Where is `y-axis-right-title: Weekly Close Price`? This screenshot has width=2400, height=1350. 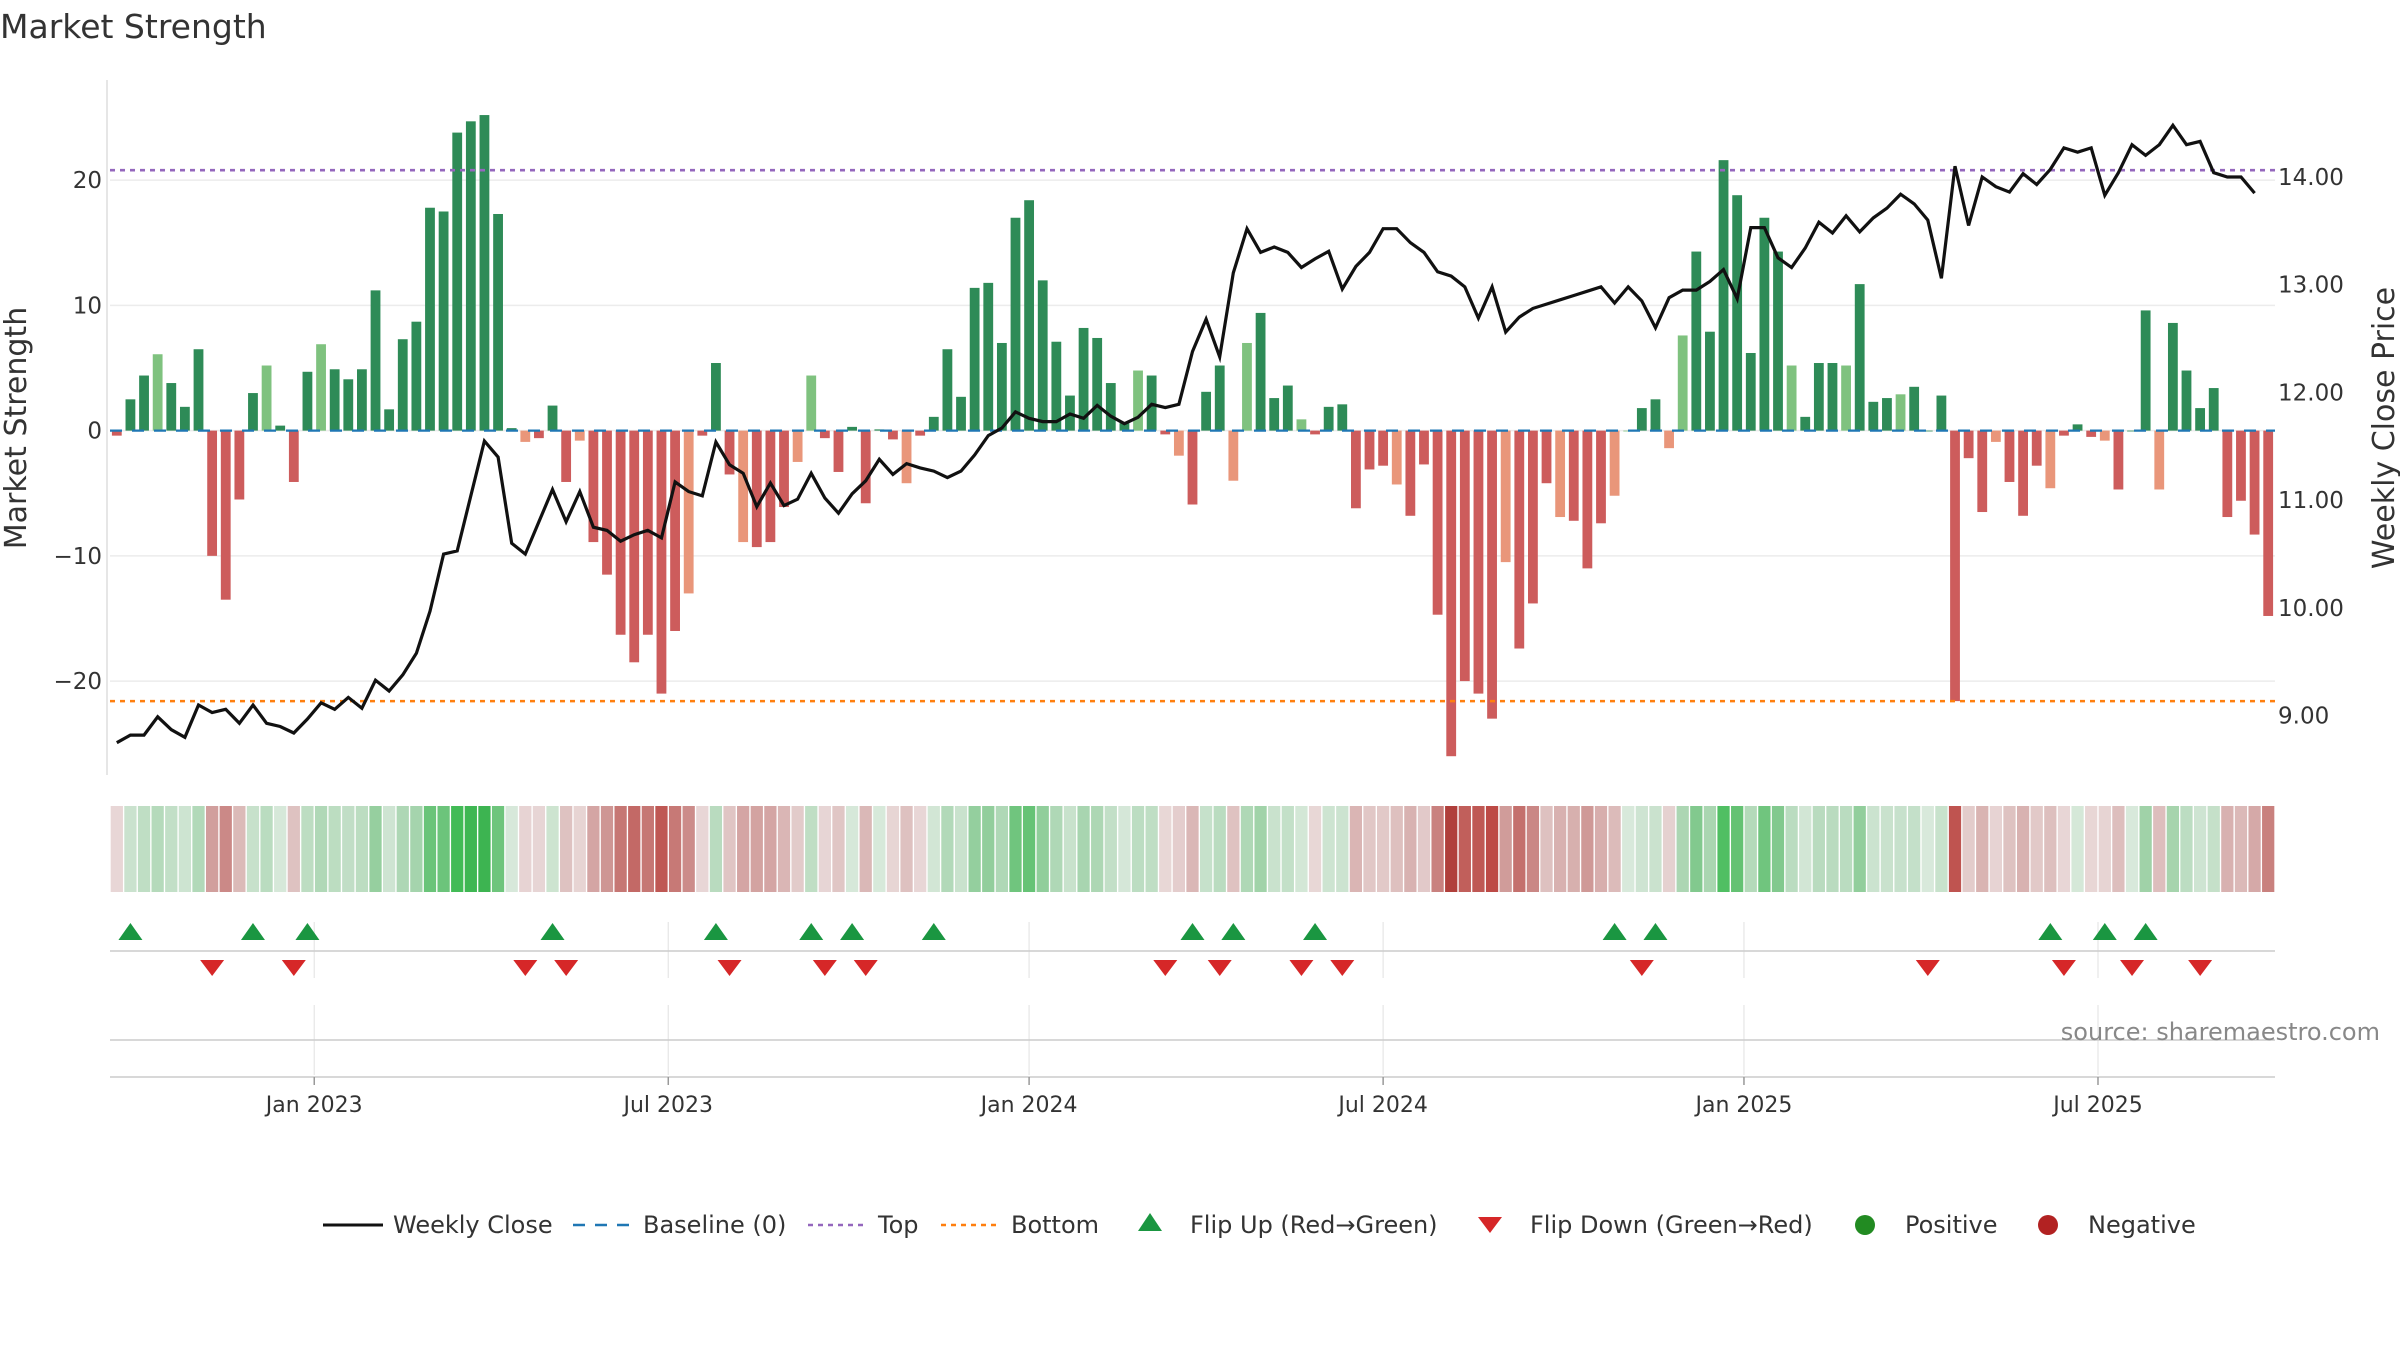
y-axis-right-title: Weekly Close Price is located at coordinates (2383, 428).